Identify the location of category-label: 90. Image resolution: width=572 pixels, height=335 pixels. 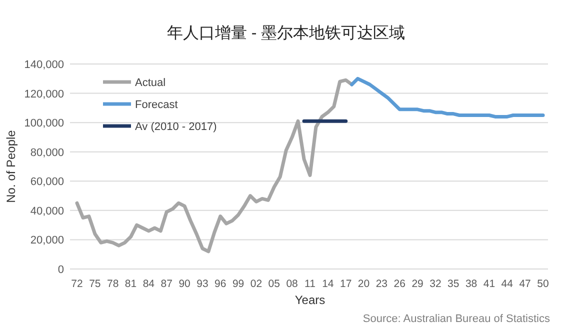
(184, 284).